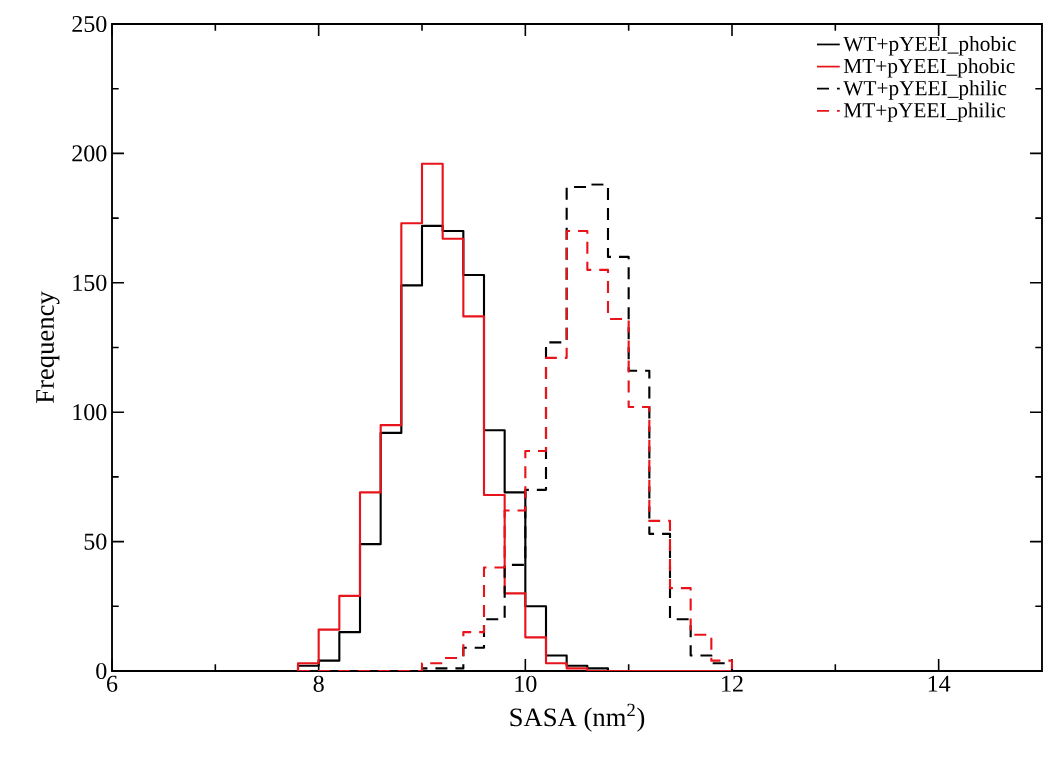 Image resolution: width=1047 pixels, height=760 pixels. I want to click on x-tick-label: 8, so click(318, 683).